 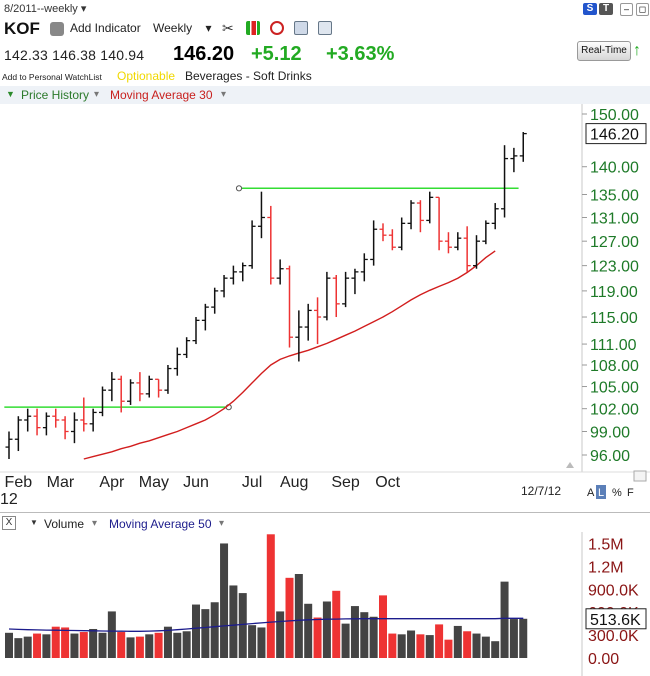 I want to click on ohl-values: 142.33 146.38 140.94, so click(x=74, y=55).